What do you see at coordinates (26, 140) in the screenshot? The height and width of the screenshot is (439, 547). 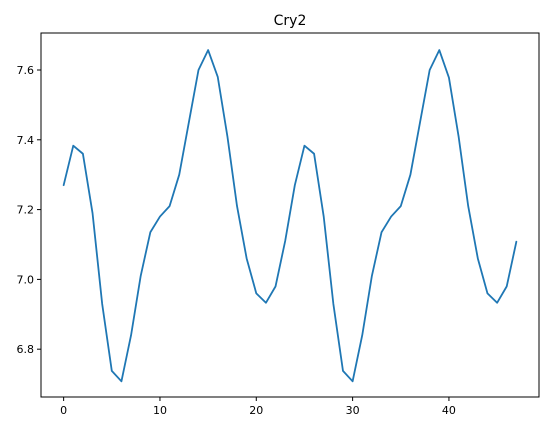 I see `y-tick-label: 7.4` at bounding box center [26, 140].